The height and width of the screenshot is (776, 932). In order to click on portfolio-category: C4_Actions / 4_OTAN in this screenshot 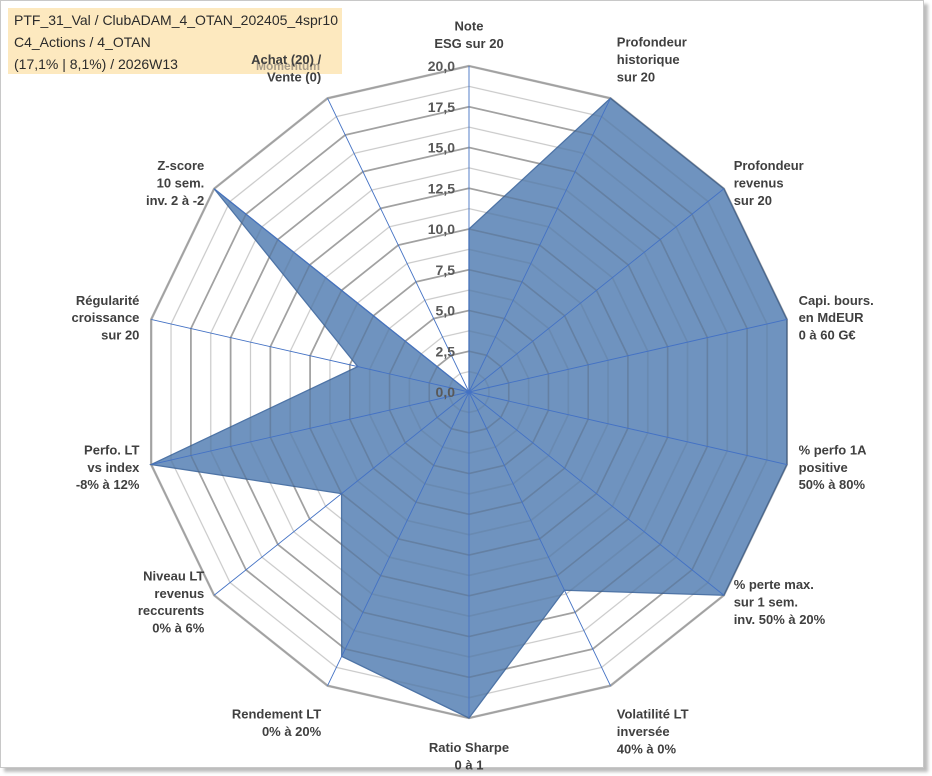, I will do `click(82, 42)`.